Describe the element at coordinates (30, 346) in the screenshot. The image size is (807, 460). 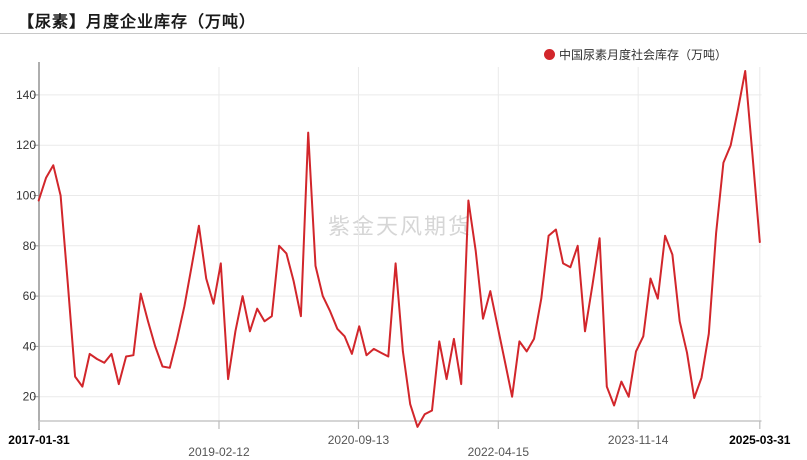
I see `y-axis-label: 40` at that location.